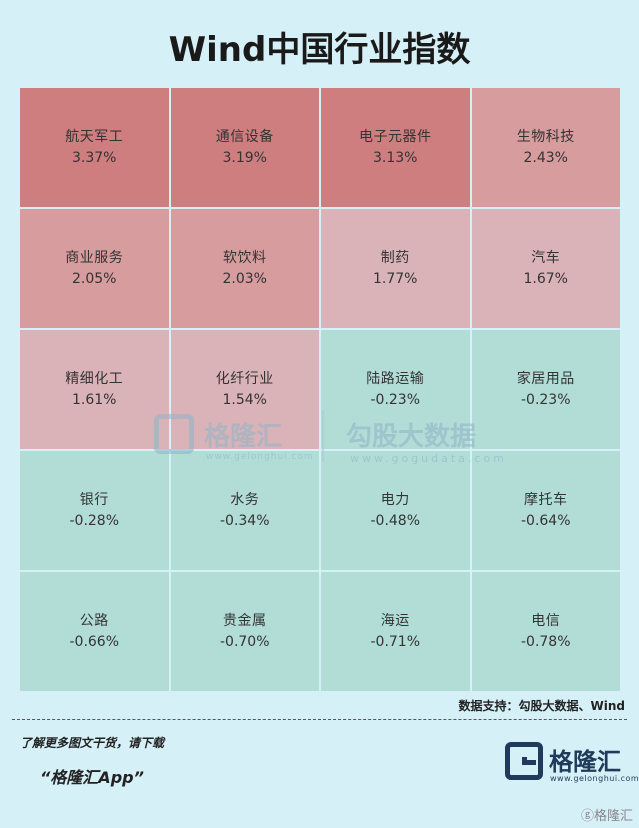 This screenshot has height=828, width=639. Describe the element at coordinates (244, 399) in the screenshot. I see `industry-change-value: 1.54%` at that location.